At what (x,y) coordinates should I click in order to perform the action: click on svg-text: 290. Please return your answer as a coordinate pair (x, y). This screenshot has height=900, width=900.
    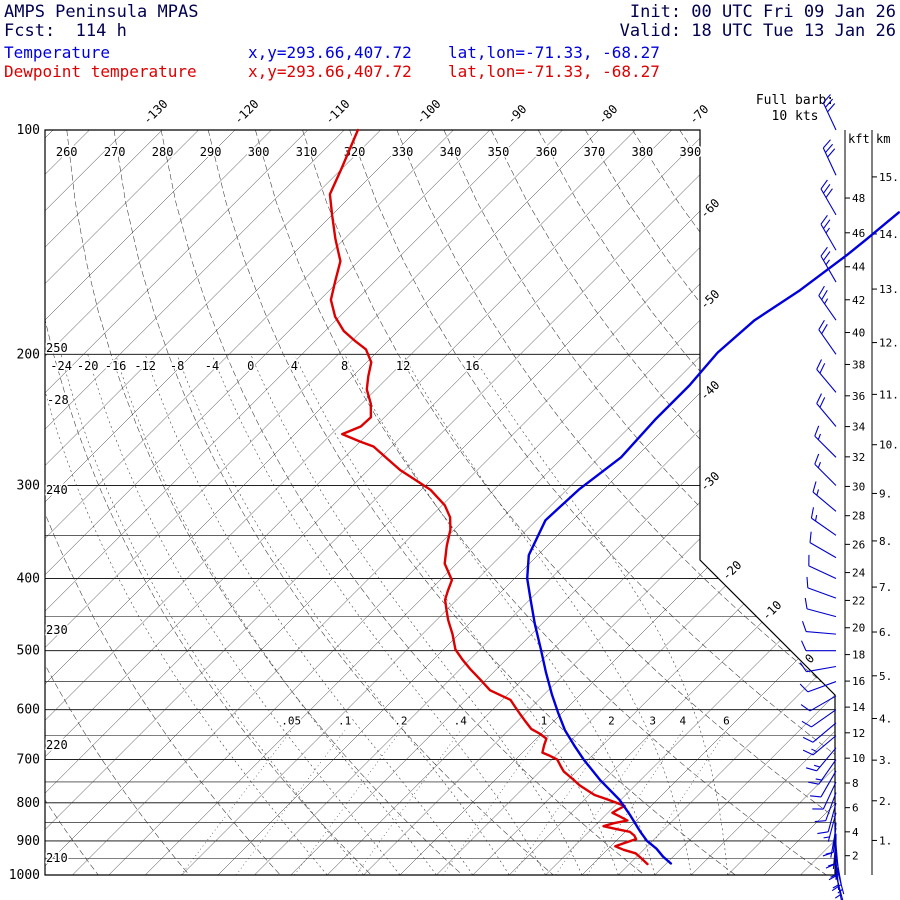
    Looking at the image, I should click on (211, 152).